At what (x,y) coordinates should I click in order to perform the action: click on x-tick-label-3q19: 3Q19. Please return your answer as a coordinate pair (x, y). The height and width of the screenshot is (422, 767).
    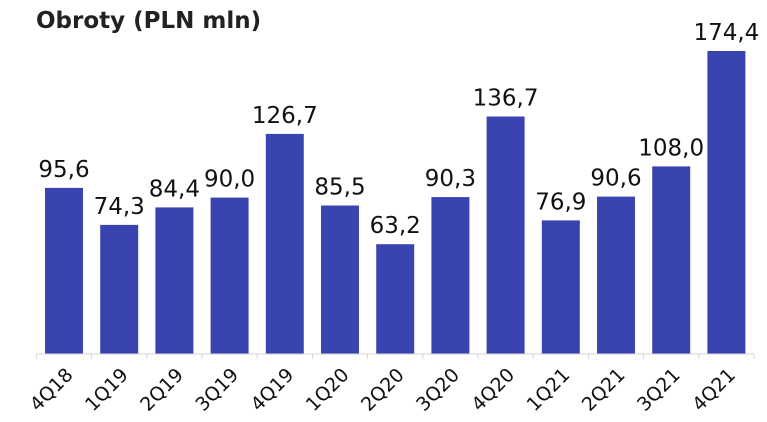
    Looking at the image, I should click on (217, 390).